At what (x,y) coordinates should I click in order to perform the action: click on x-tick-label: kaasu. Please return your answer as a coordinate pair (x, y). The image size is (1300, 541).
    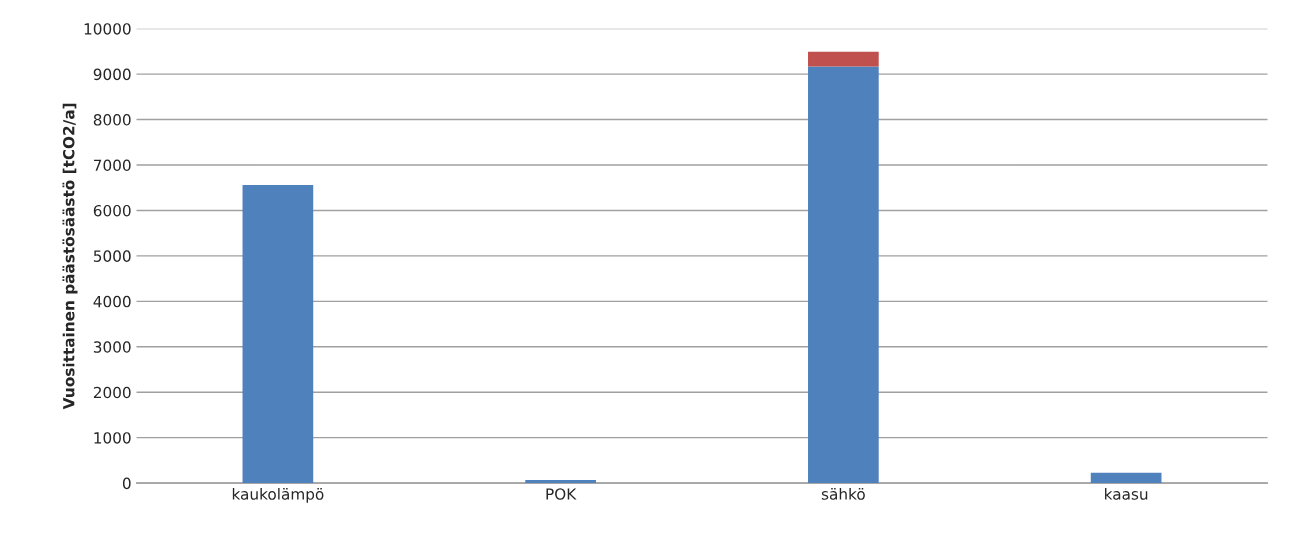
    Looking at the image, I should click on (1126, 493).